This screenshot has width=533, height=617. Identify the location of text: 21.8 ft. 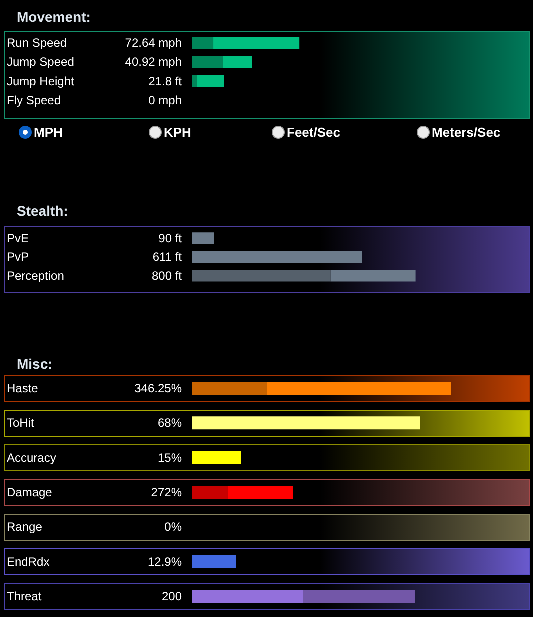
(165, 81).